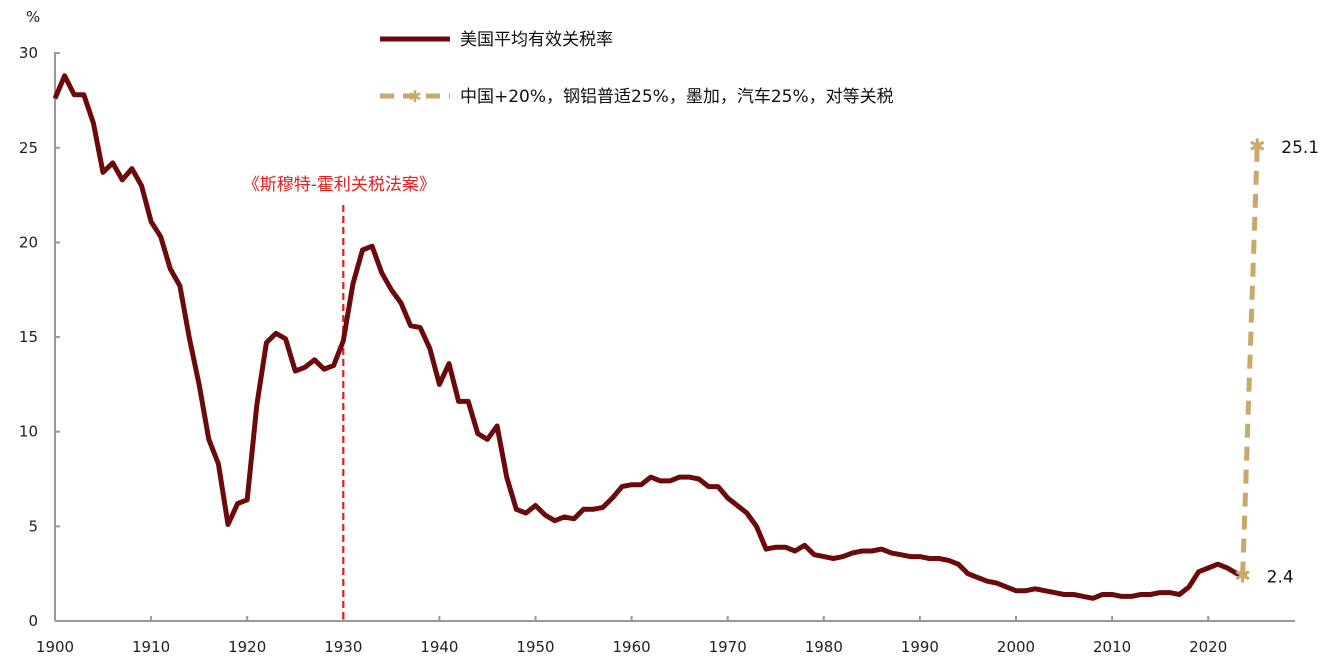  I want to click on legend-label-scenario: 中国+20%，钢铝普适25%，墨加，汽车25%，对等关税, so click(677, 97).